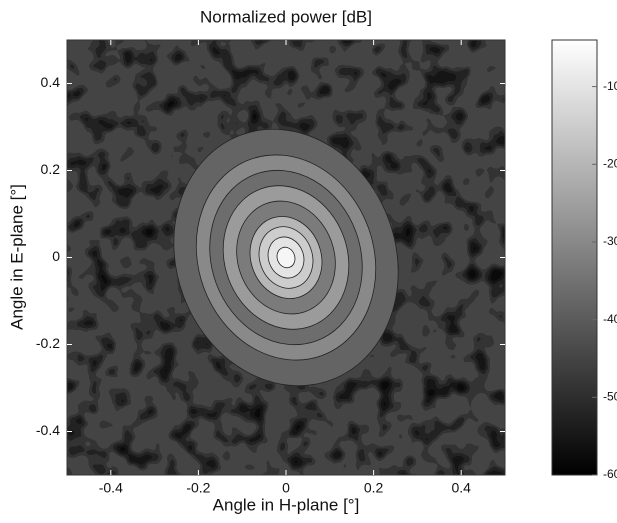  I want to click on y-axis-label: Angle in E-plane [°], so click(16, 257).